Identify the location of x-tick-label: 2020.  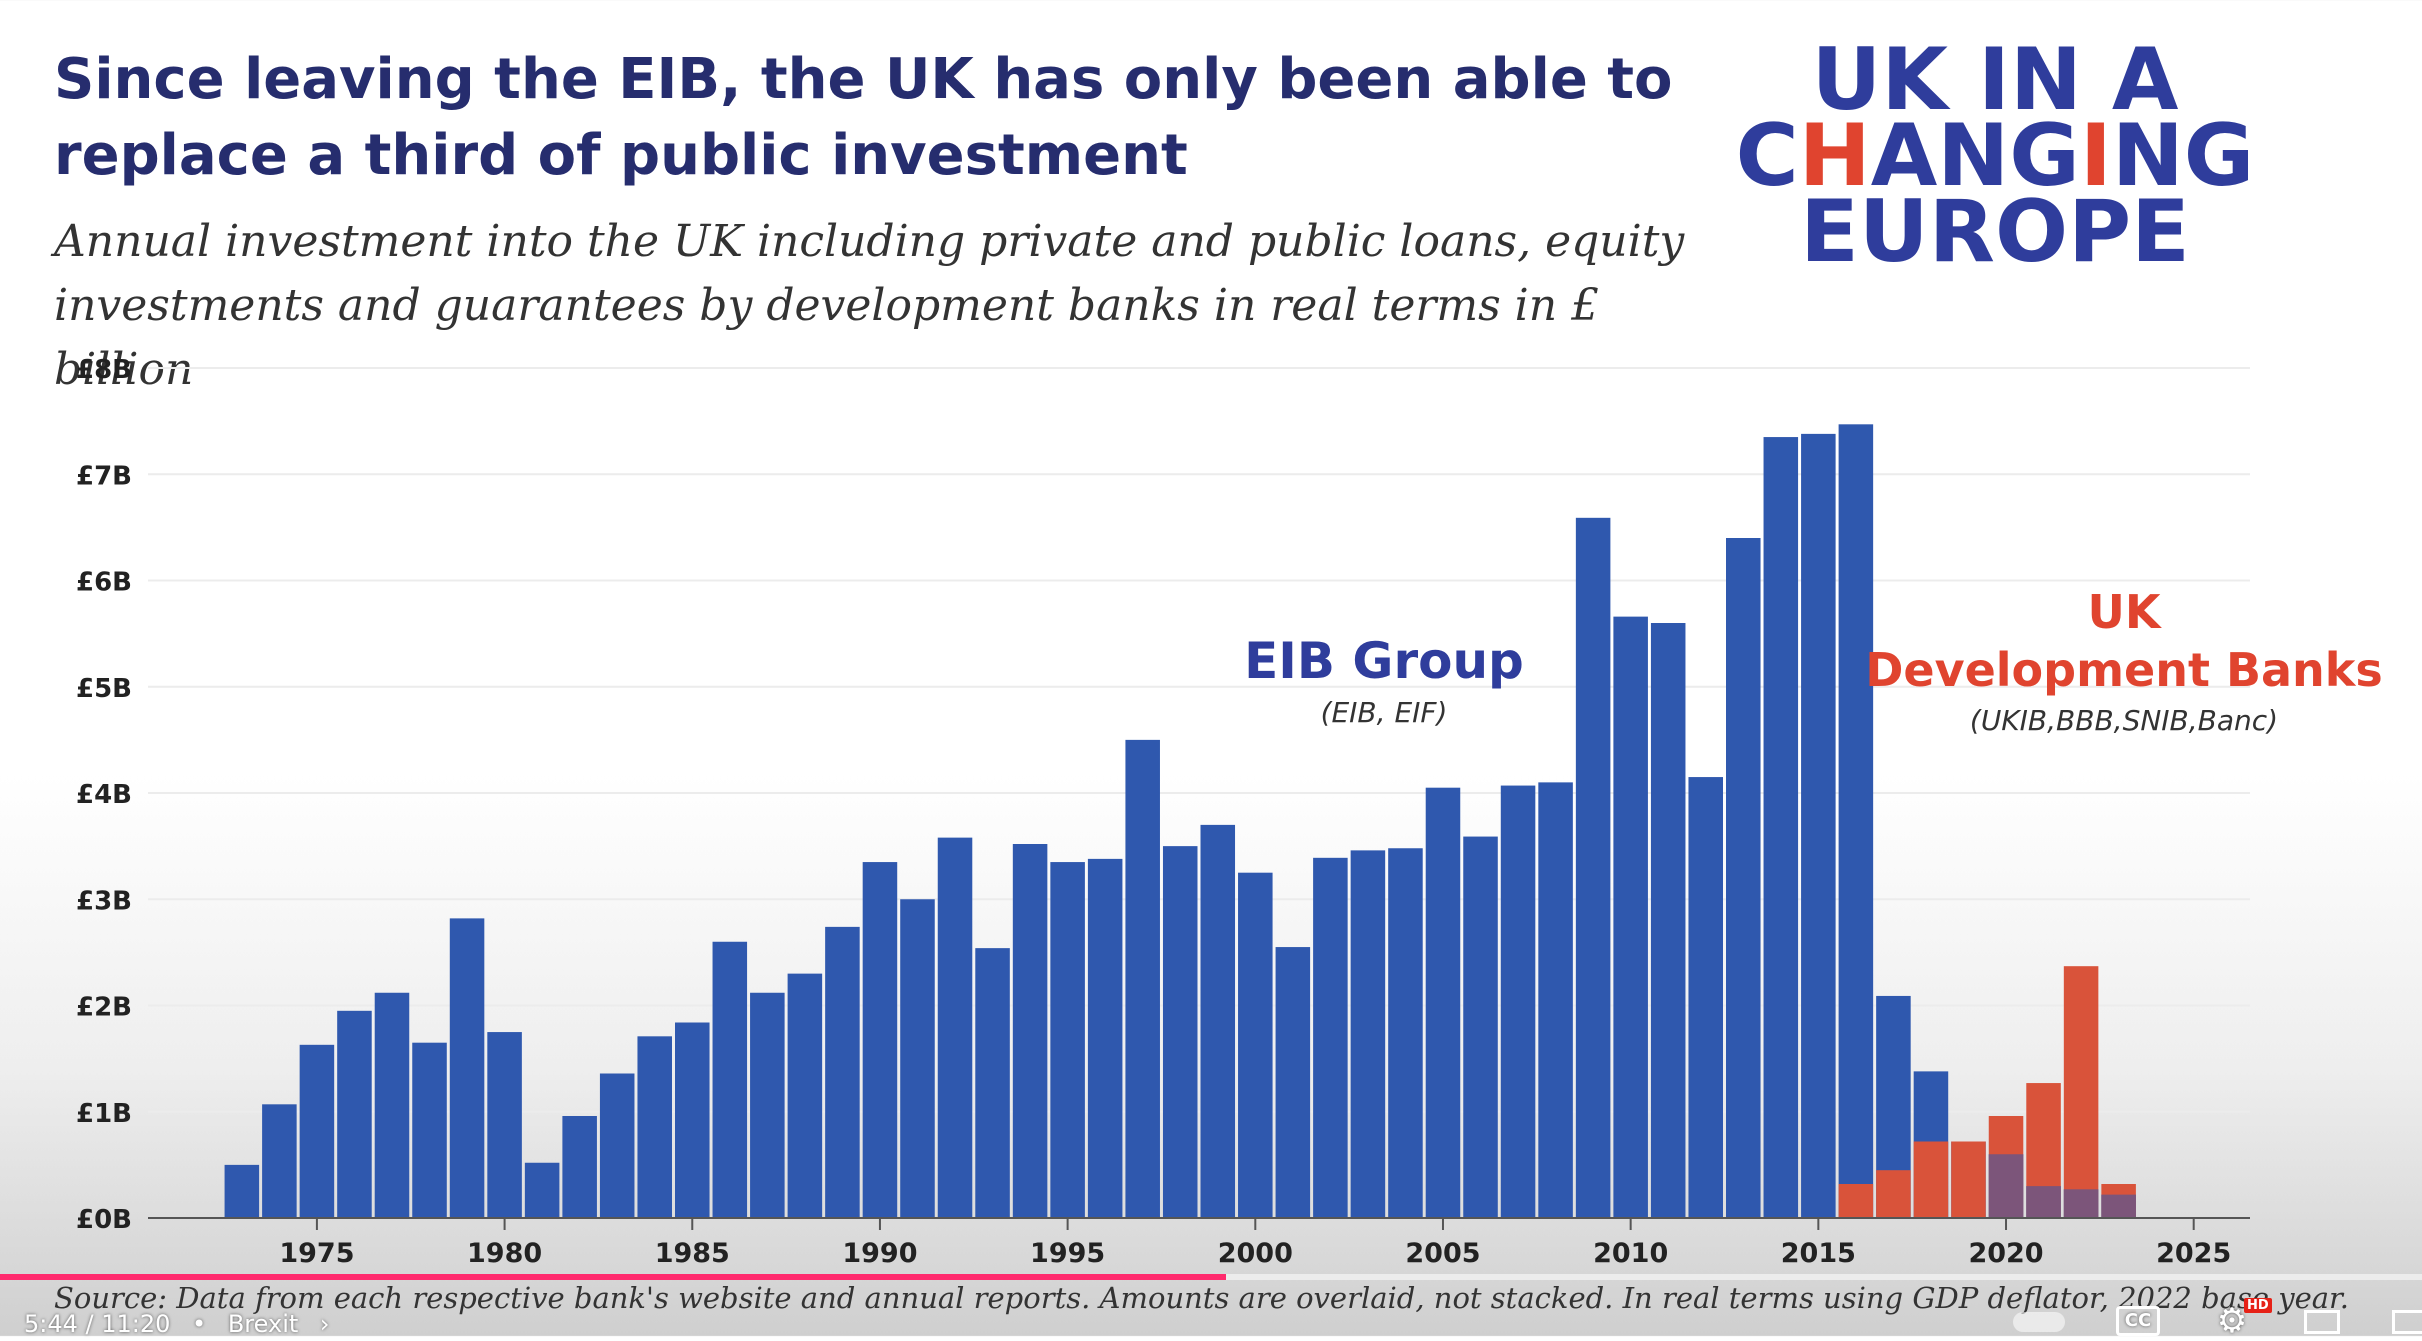
(2005, 1253).